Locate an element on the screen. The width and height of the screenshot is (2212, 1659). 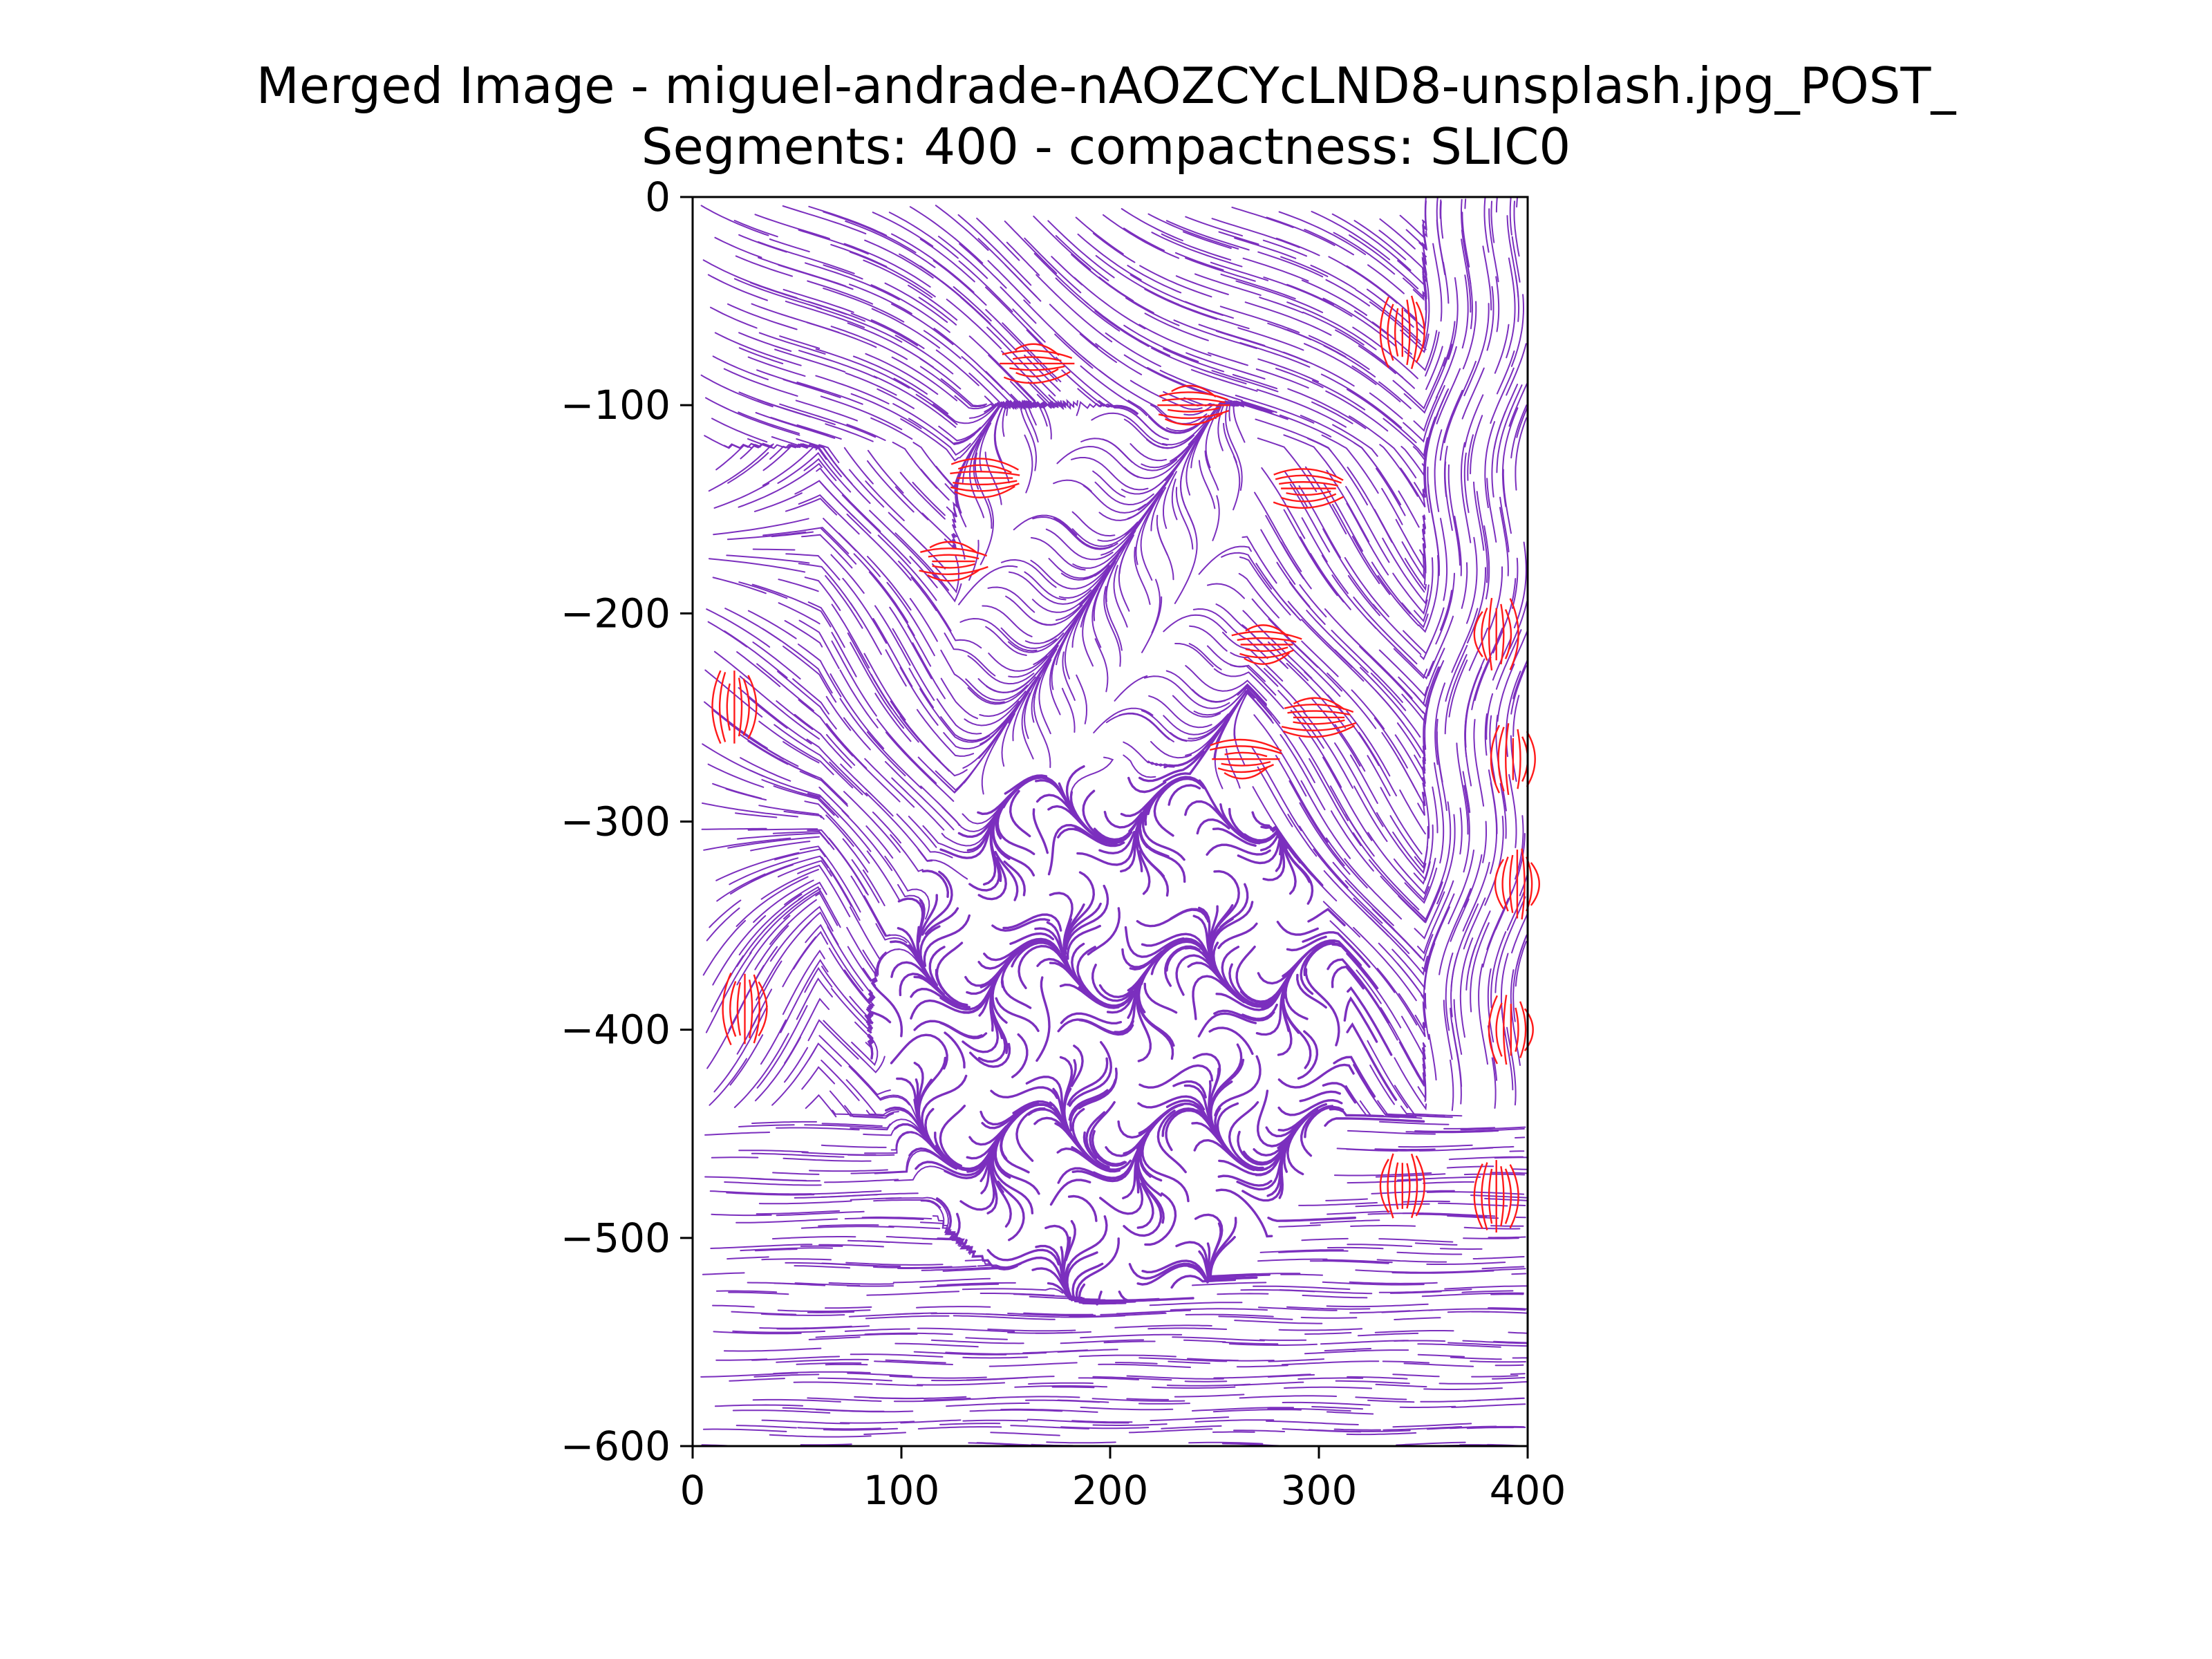
streamline-1904 is located at coordinates (1511, 1398).